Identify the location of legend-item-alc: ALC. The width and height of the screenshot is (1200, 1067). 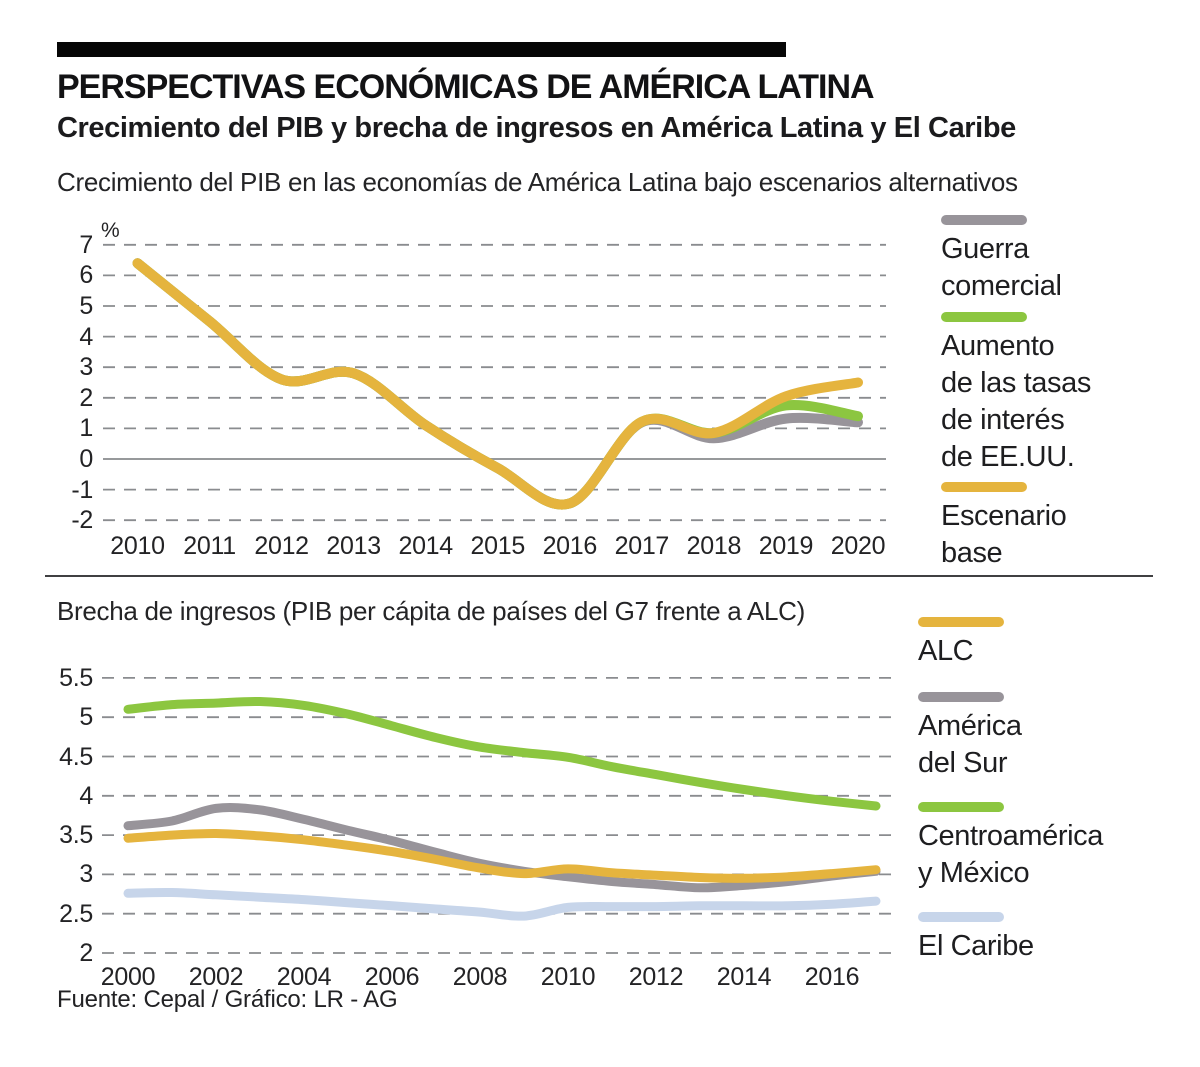
(1033, 643).